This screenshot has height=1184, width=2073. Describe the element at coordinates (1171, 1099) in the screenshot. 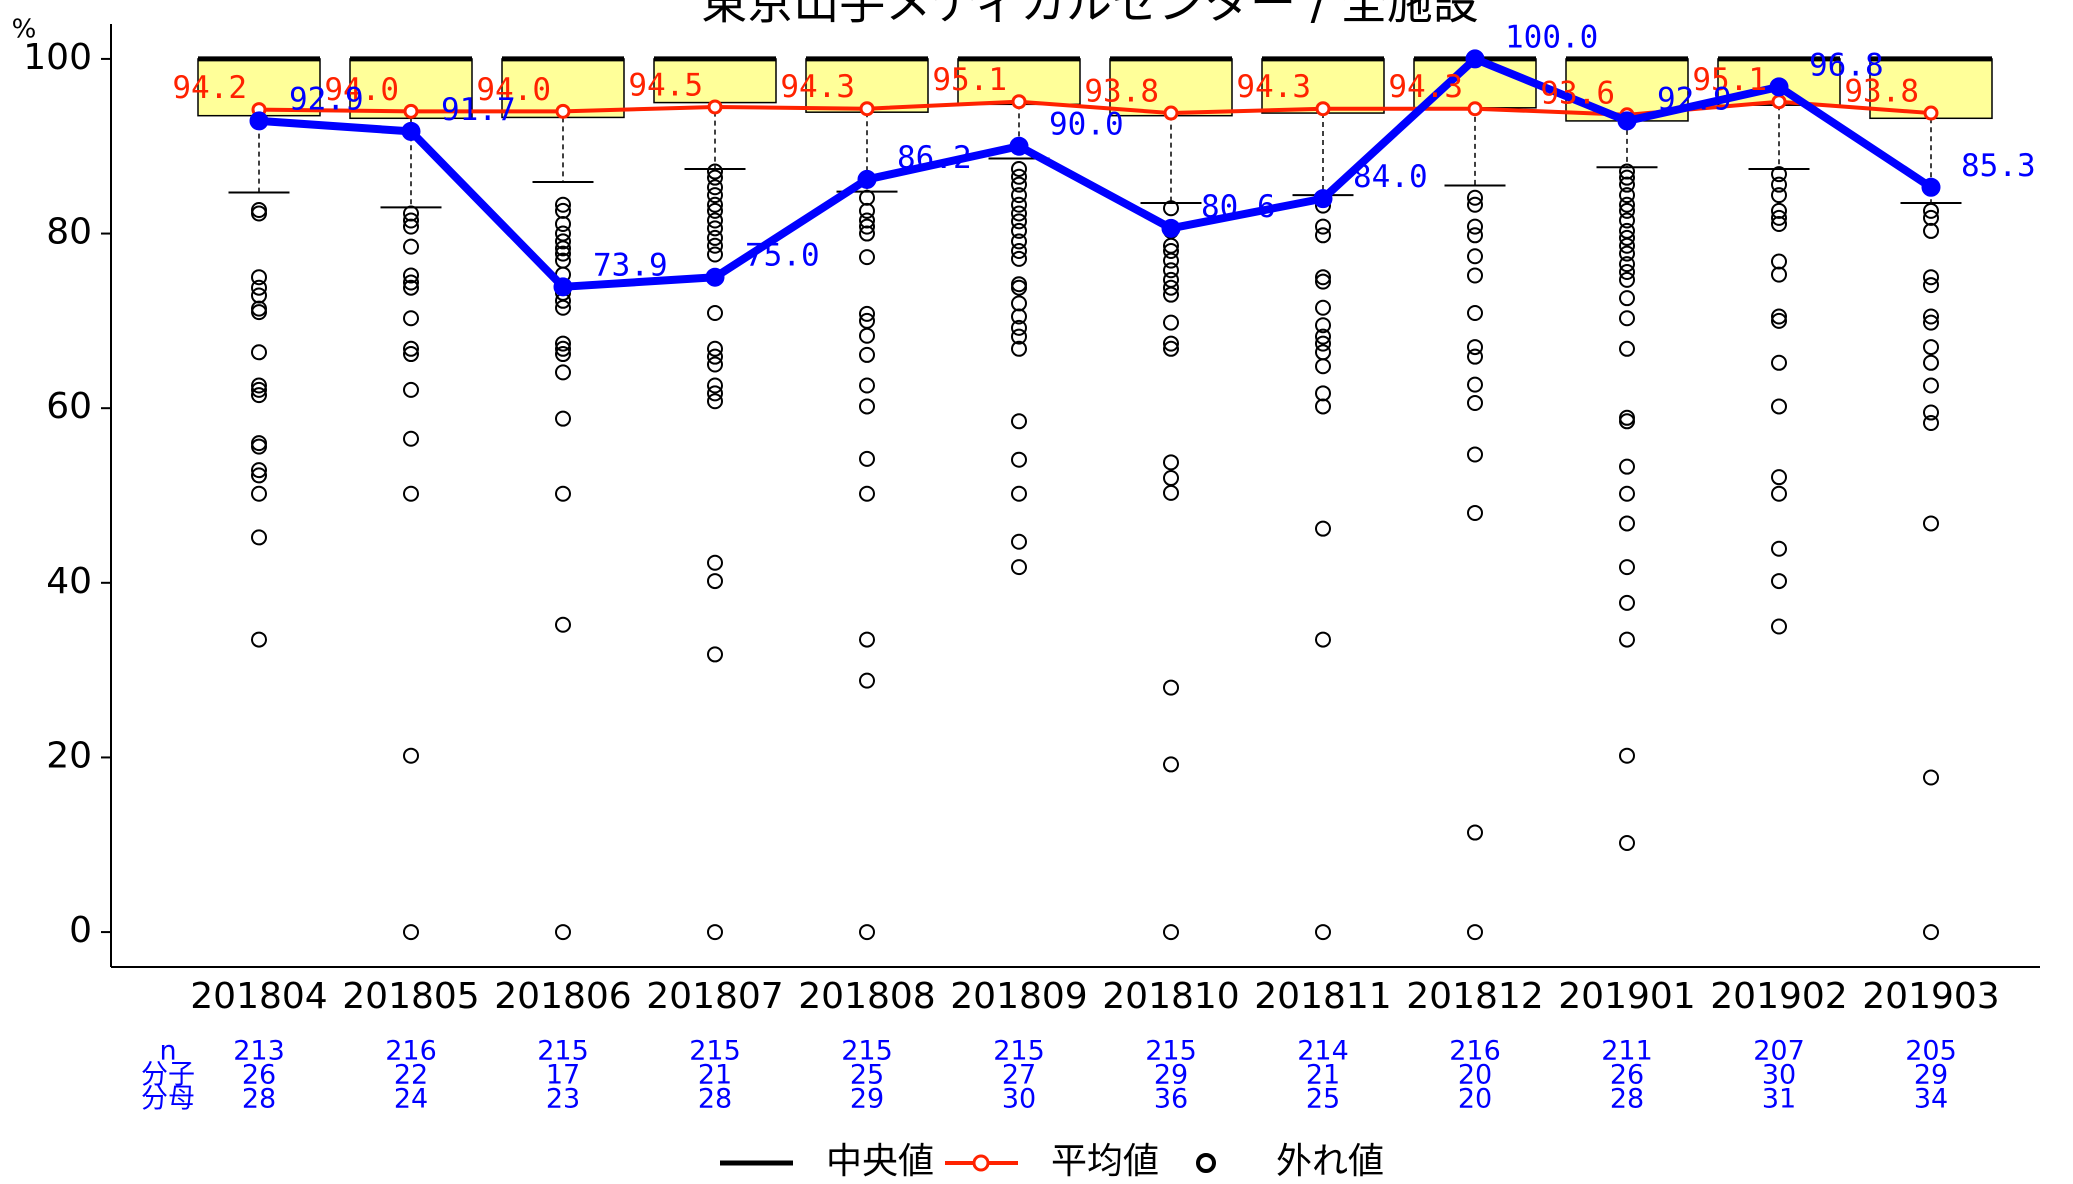

I see `table-cell: 36` at that location.